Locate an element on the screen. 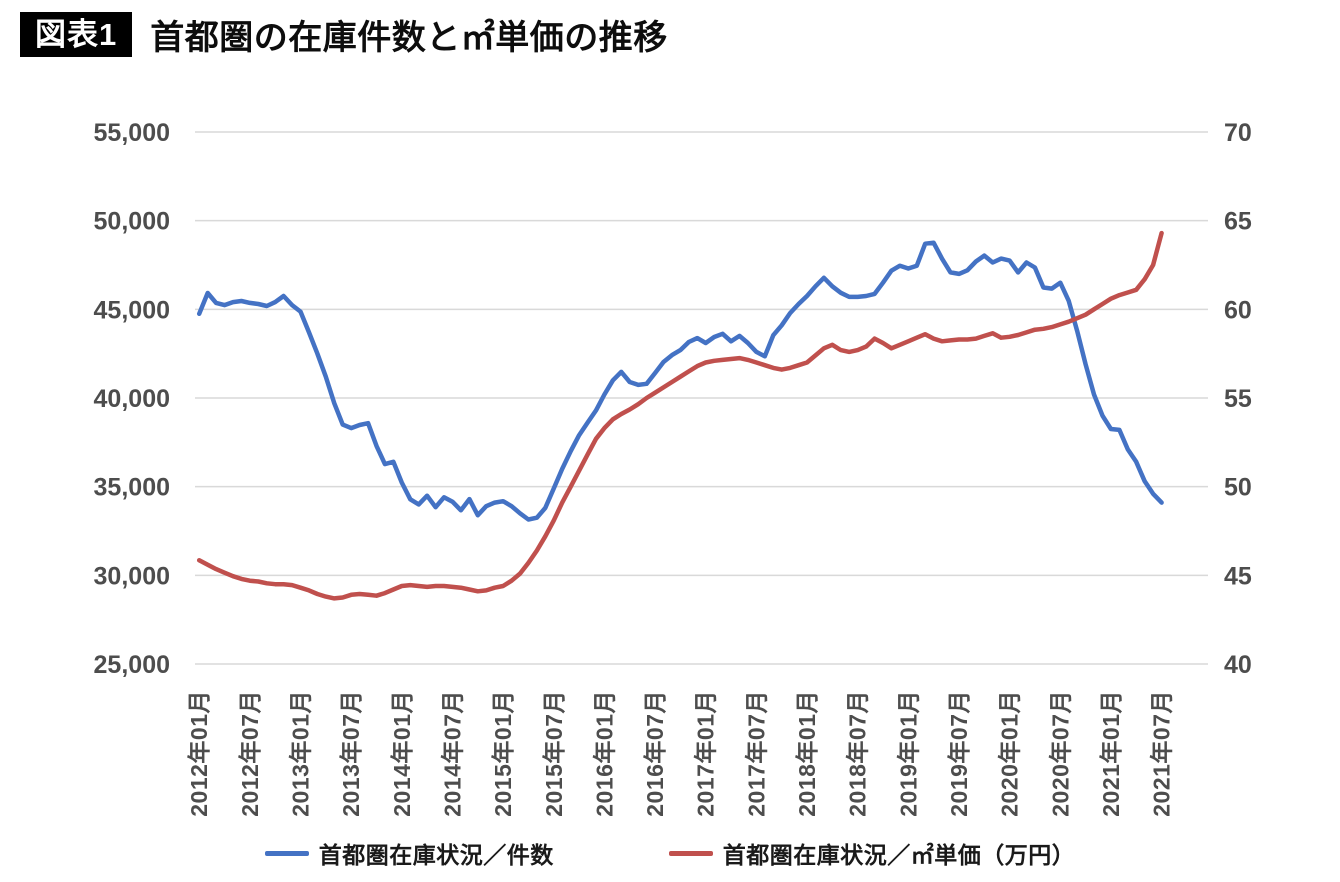  x-axis-tick: 2020年01月 is located at coordinates (1010, 753).